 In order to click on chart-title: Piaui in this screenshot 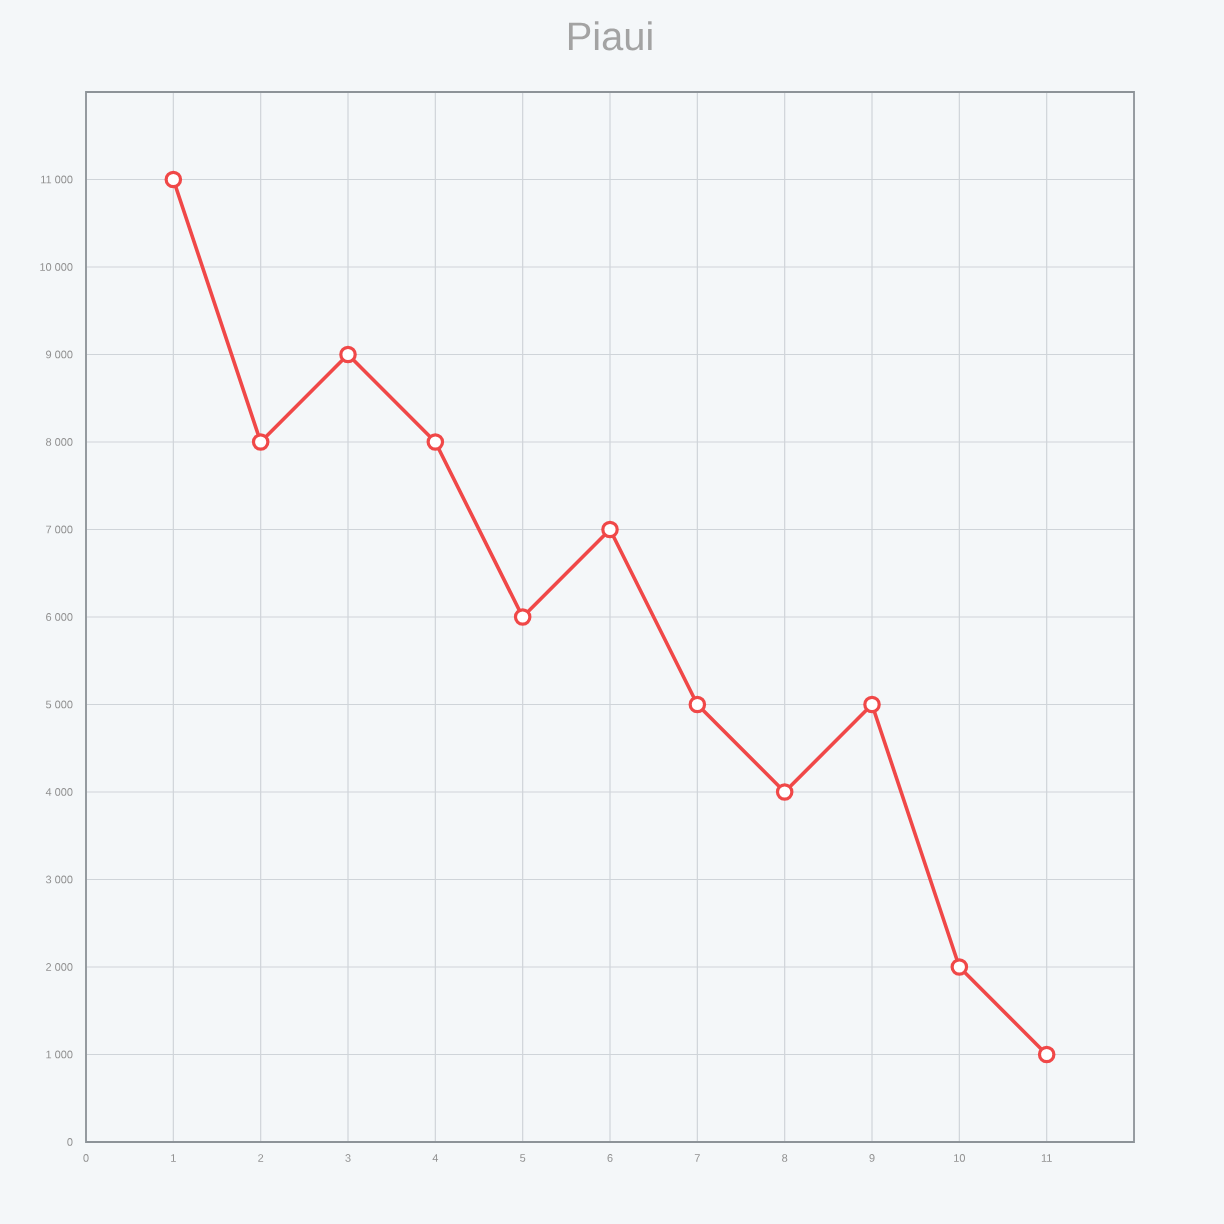, I will do `click(610, 36)`.